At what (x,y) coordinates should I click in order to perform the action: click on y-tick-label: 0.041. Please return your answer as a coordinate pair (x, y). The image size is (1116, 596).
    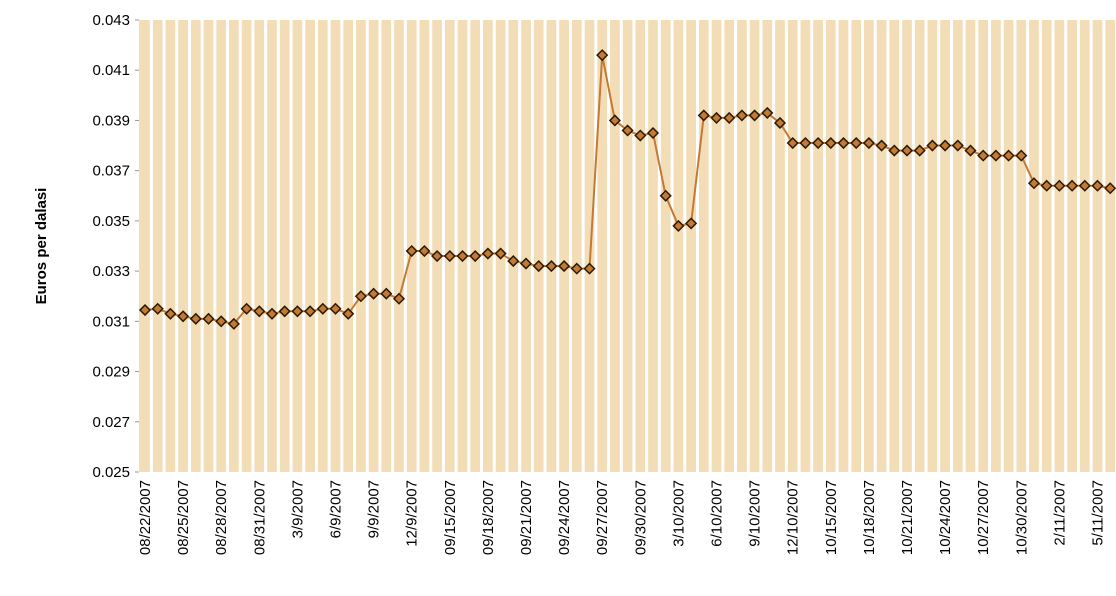
    Looking at the image, I should click on (111, 70).